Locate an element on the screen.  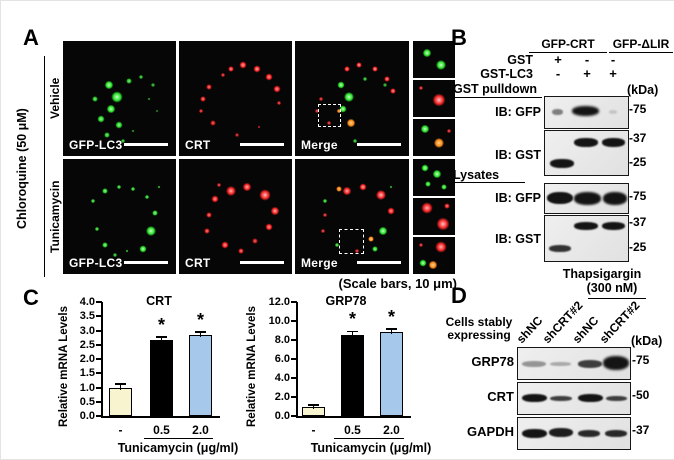
plot-area: 0.0 0.5 1.0 1.5 2.0 2.5 3.0 3.5 4.0- * 0.5 * 2.0 is located at coordinates (150, 366).